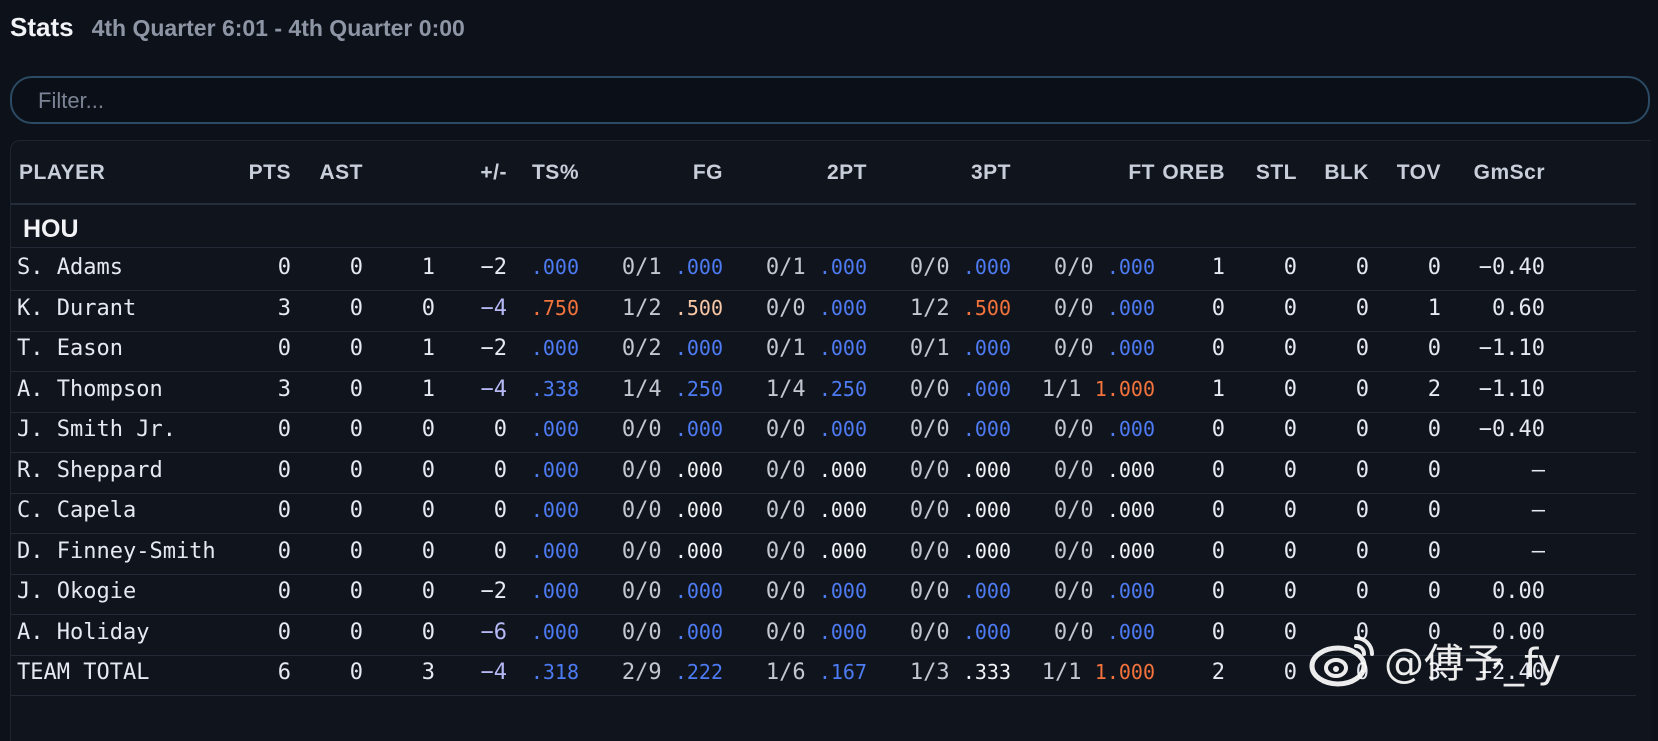 The height and width of the screenshot is (741, 1658). I want to click on player-name: D. Finney-Smith, so click(116, 551).